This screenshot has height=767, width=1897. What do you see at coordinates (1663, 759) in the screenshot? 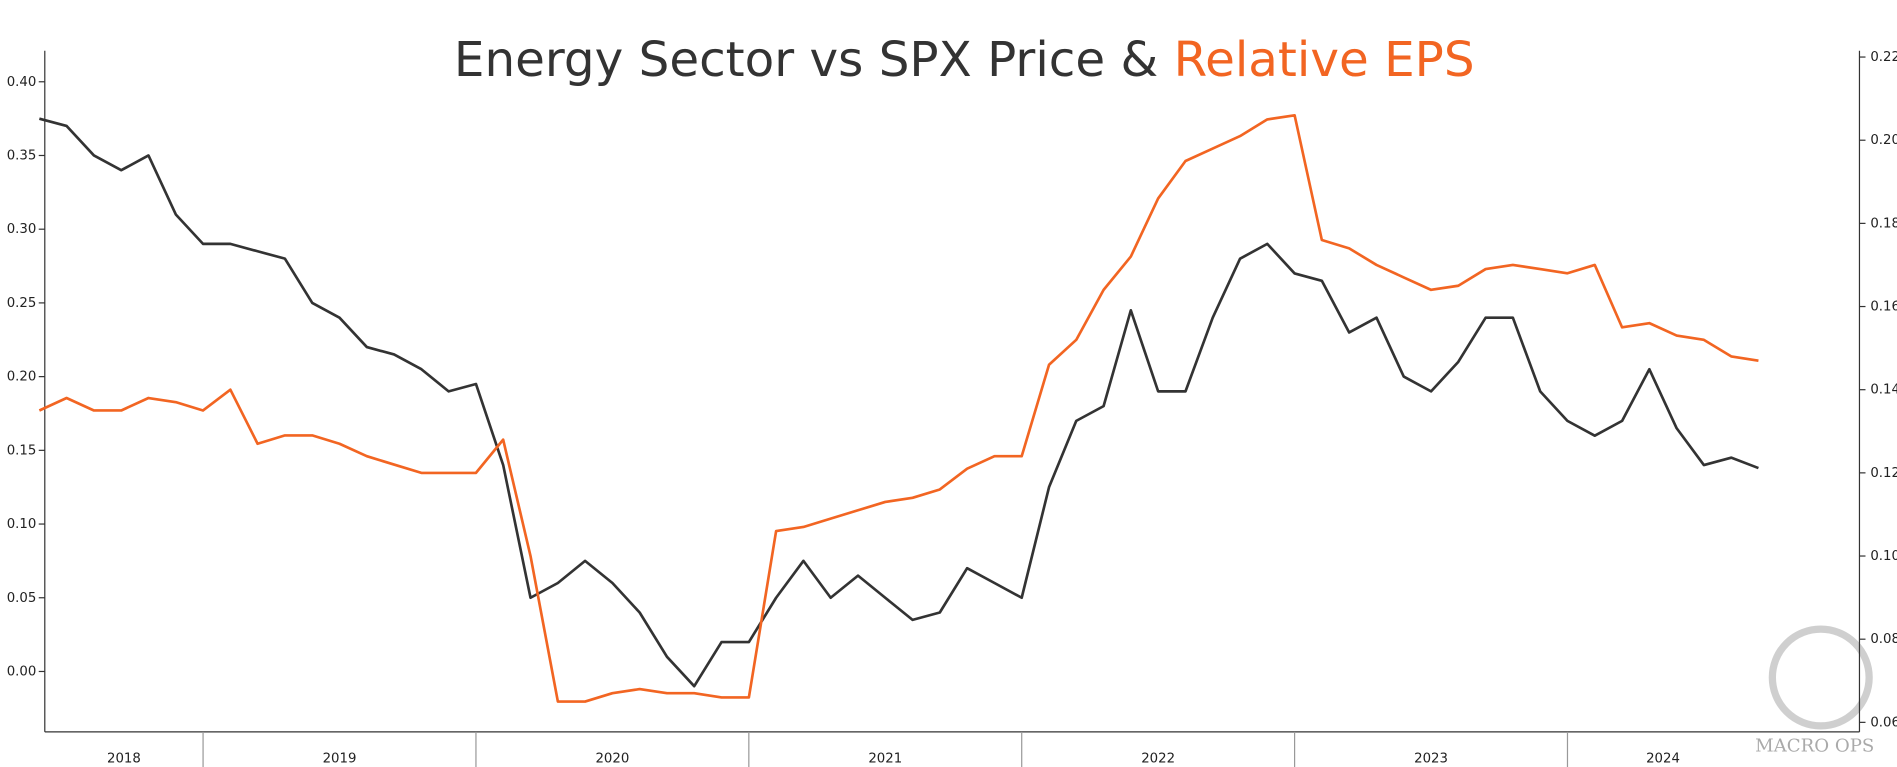
I see `x-tick-label: 2024` at bounding box center [1663, 759].